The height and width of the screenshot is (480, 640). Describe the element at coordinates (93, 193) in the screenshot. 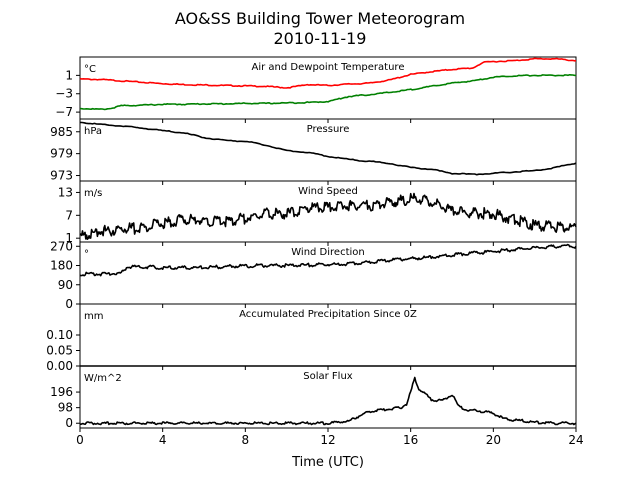

I see `unit-label: m/s` at that location.